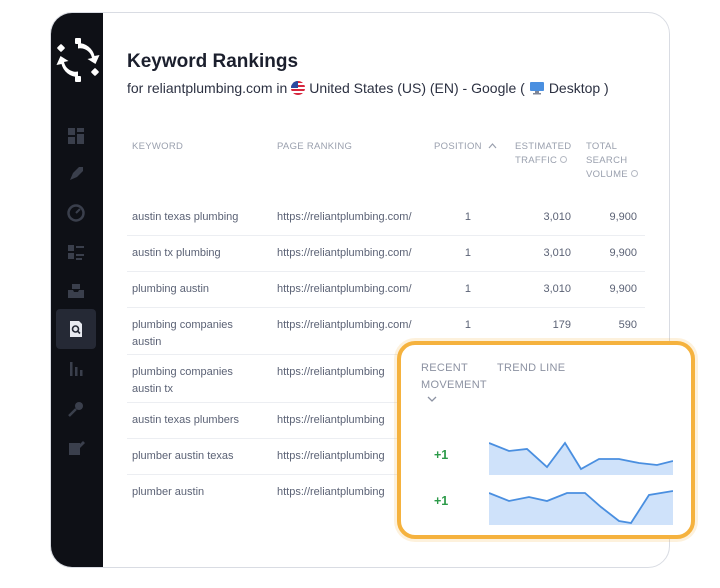  Describe the element at coordinates (168, 492) in the screenshot. I see `keyword-cell: plumber austin` at that location.